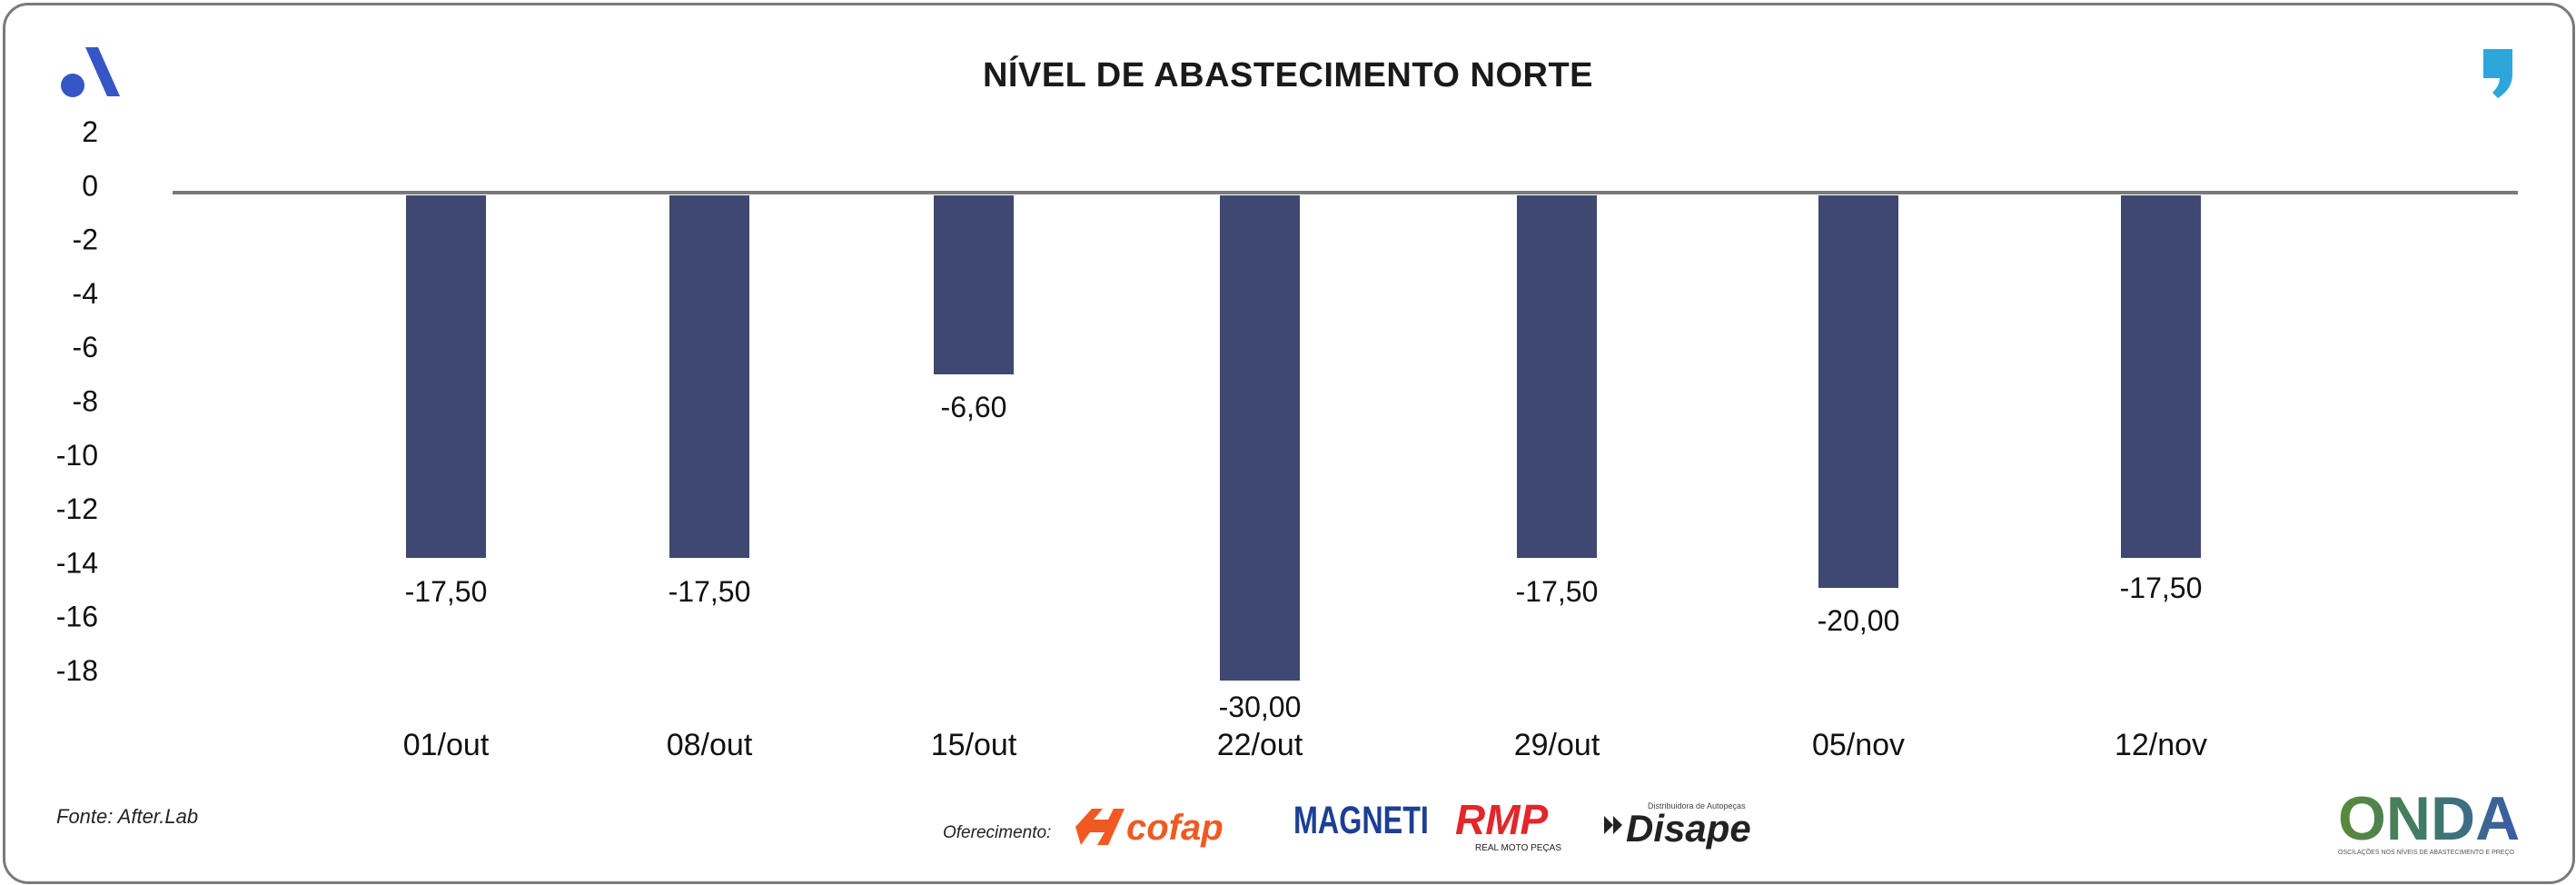 Image resolution: width=2576 pixels, height=885 pixels. What do you see at coordinates (1859, 620) in the screenshot?
I see `data-label: -20,00` at bounding box center [1859, 620].